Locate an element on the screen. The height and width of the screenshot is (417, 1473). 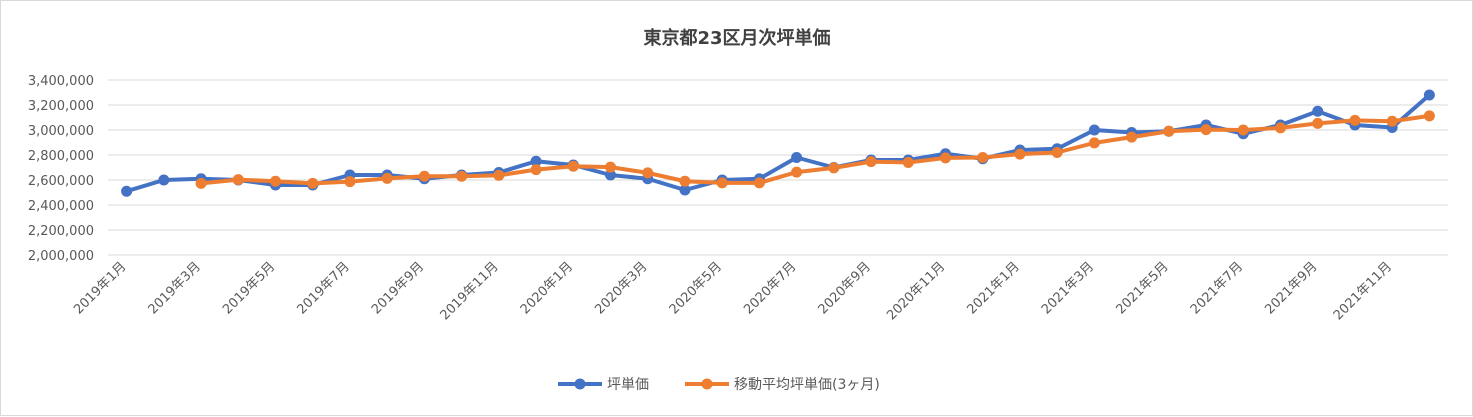
legend-item-series-1: 坪単価 is located at coordinates (603, 385).